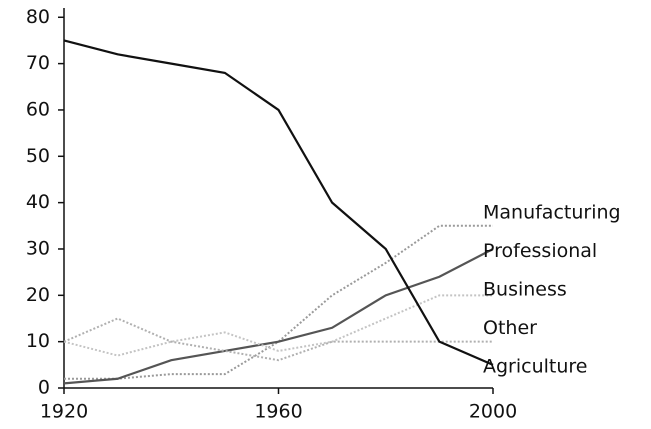  What do you see at coordinates (44, 388) in the screenshot?
I see `y-tick-label: 0` at bounding box center [44, 388].